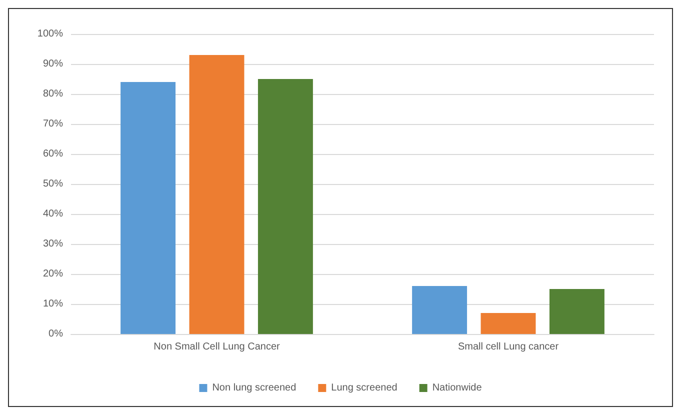 The width and height of the screenshot is (681, 415). Describe the element at coordinates (457, 388) in the screenshot. I see `legend-label: Nationwide` at that location.